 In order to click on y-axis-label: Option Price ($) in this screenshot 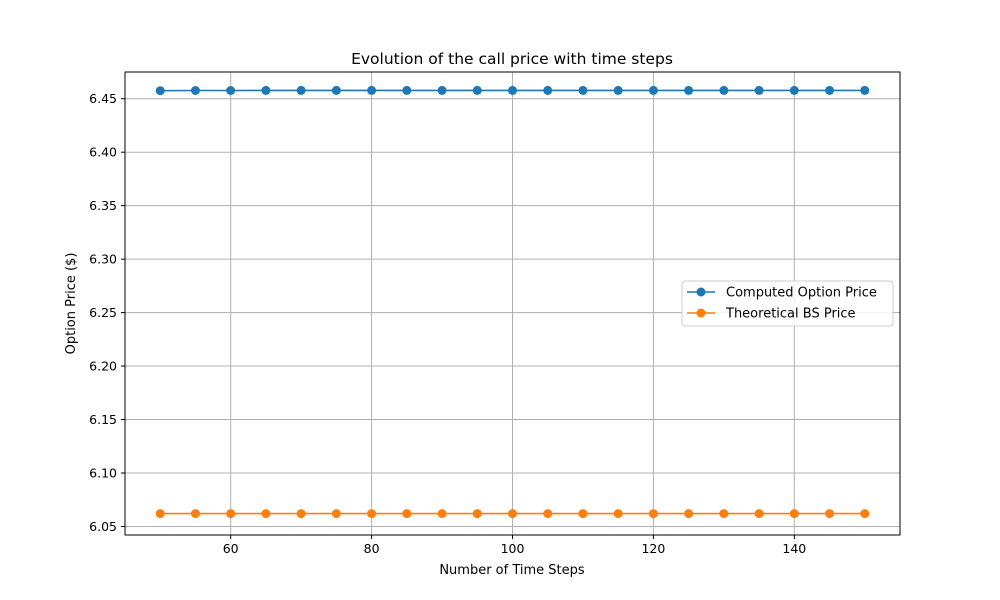, I will do `click(71, 304)`.